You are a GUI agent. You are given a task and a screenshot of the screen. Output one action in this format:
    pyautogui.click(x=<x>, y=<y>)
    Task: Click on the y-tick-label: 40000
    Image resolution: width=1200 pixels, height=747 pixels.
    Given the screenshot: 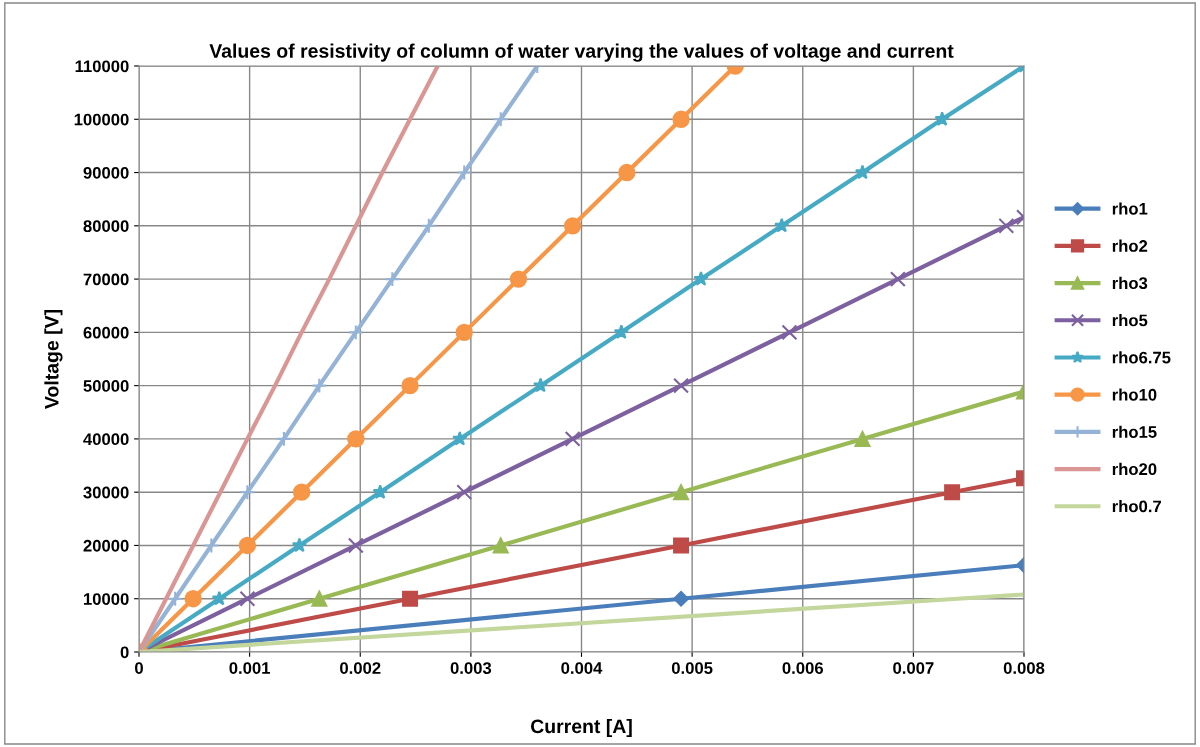 What is the action you would take?
    pyautogui.click(x=106, y=439)
    